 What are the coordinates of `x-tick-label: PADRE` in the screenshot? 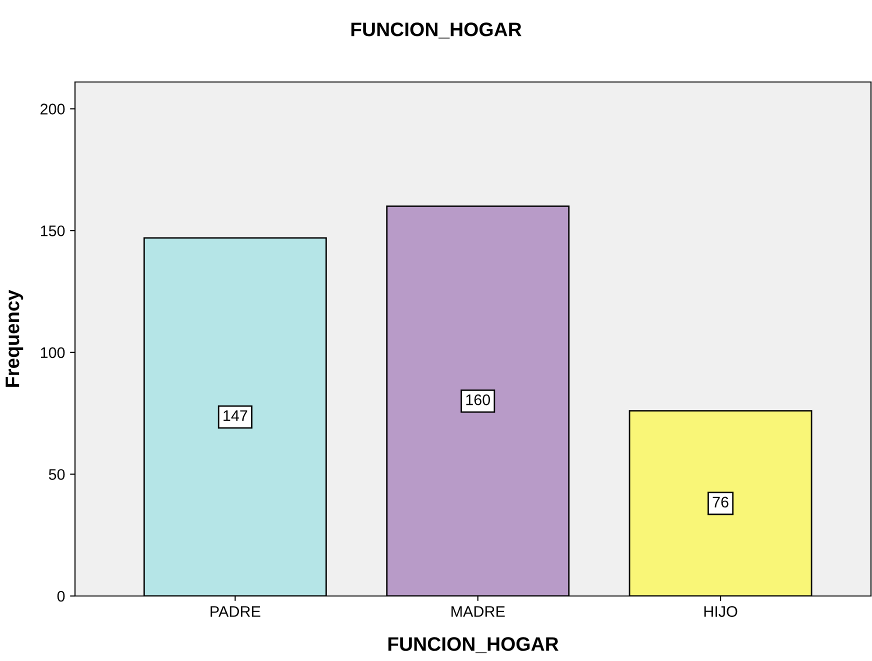 It's located at (235, 611).